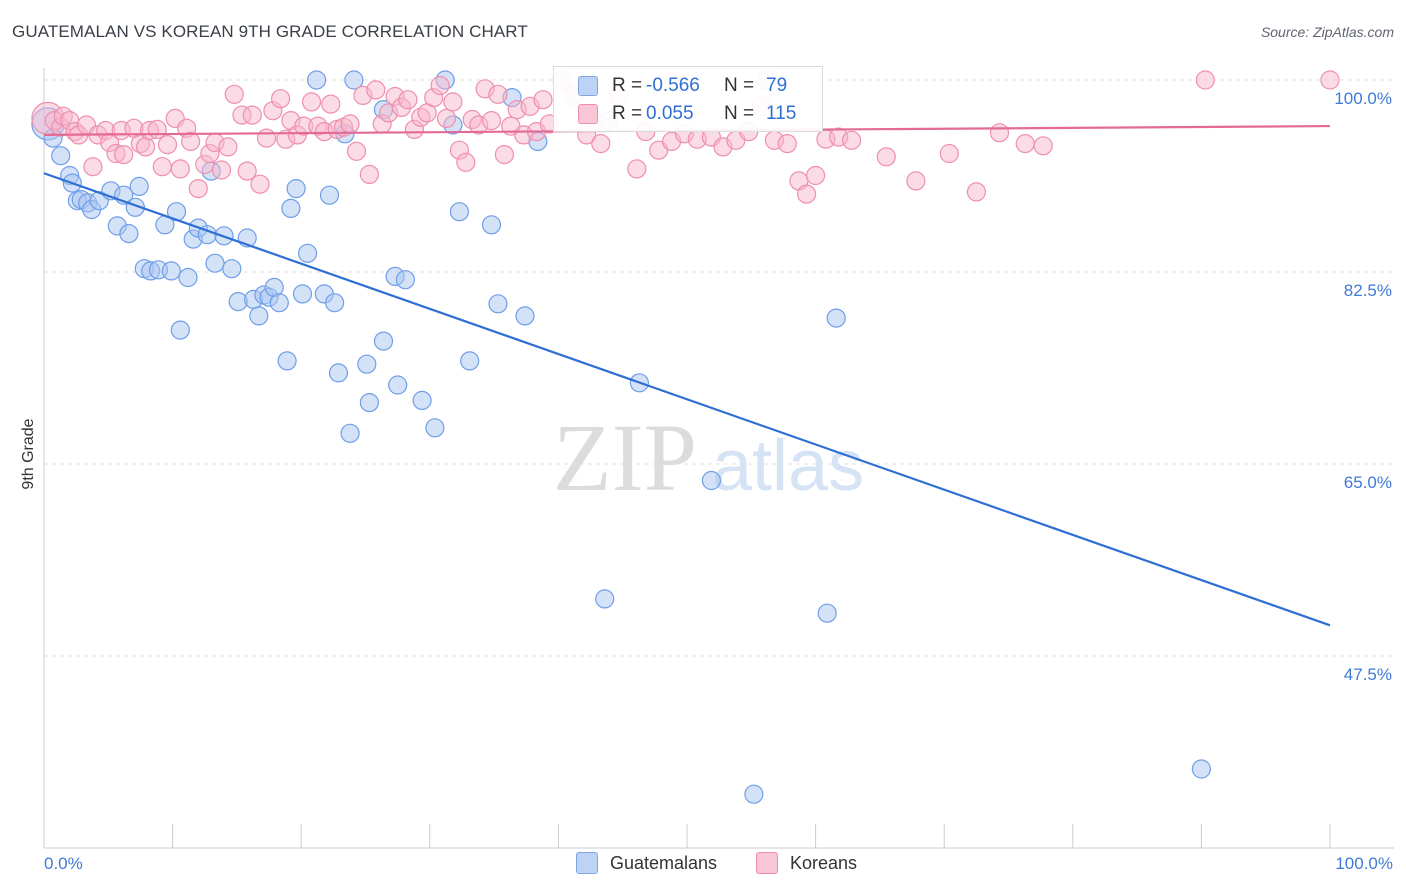 This screenshot has width=1406, height=892. Describe the element at coordinates (824, 862) in the screenshot. I see `series-label-koreans: Koreans` at that location.